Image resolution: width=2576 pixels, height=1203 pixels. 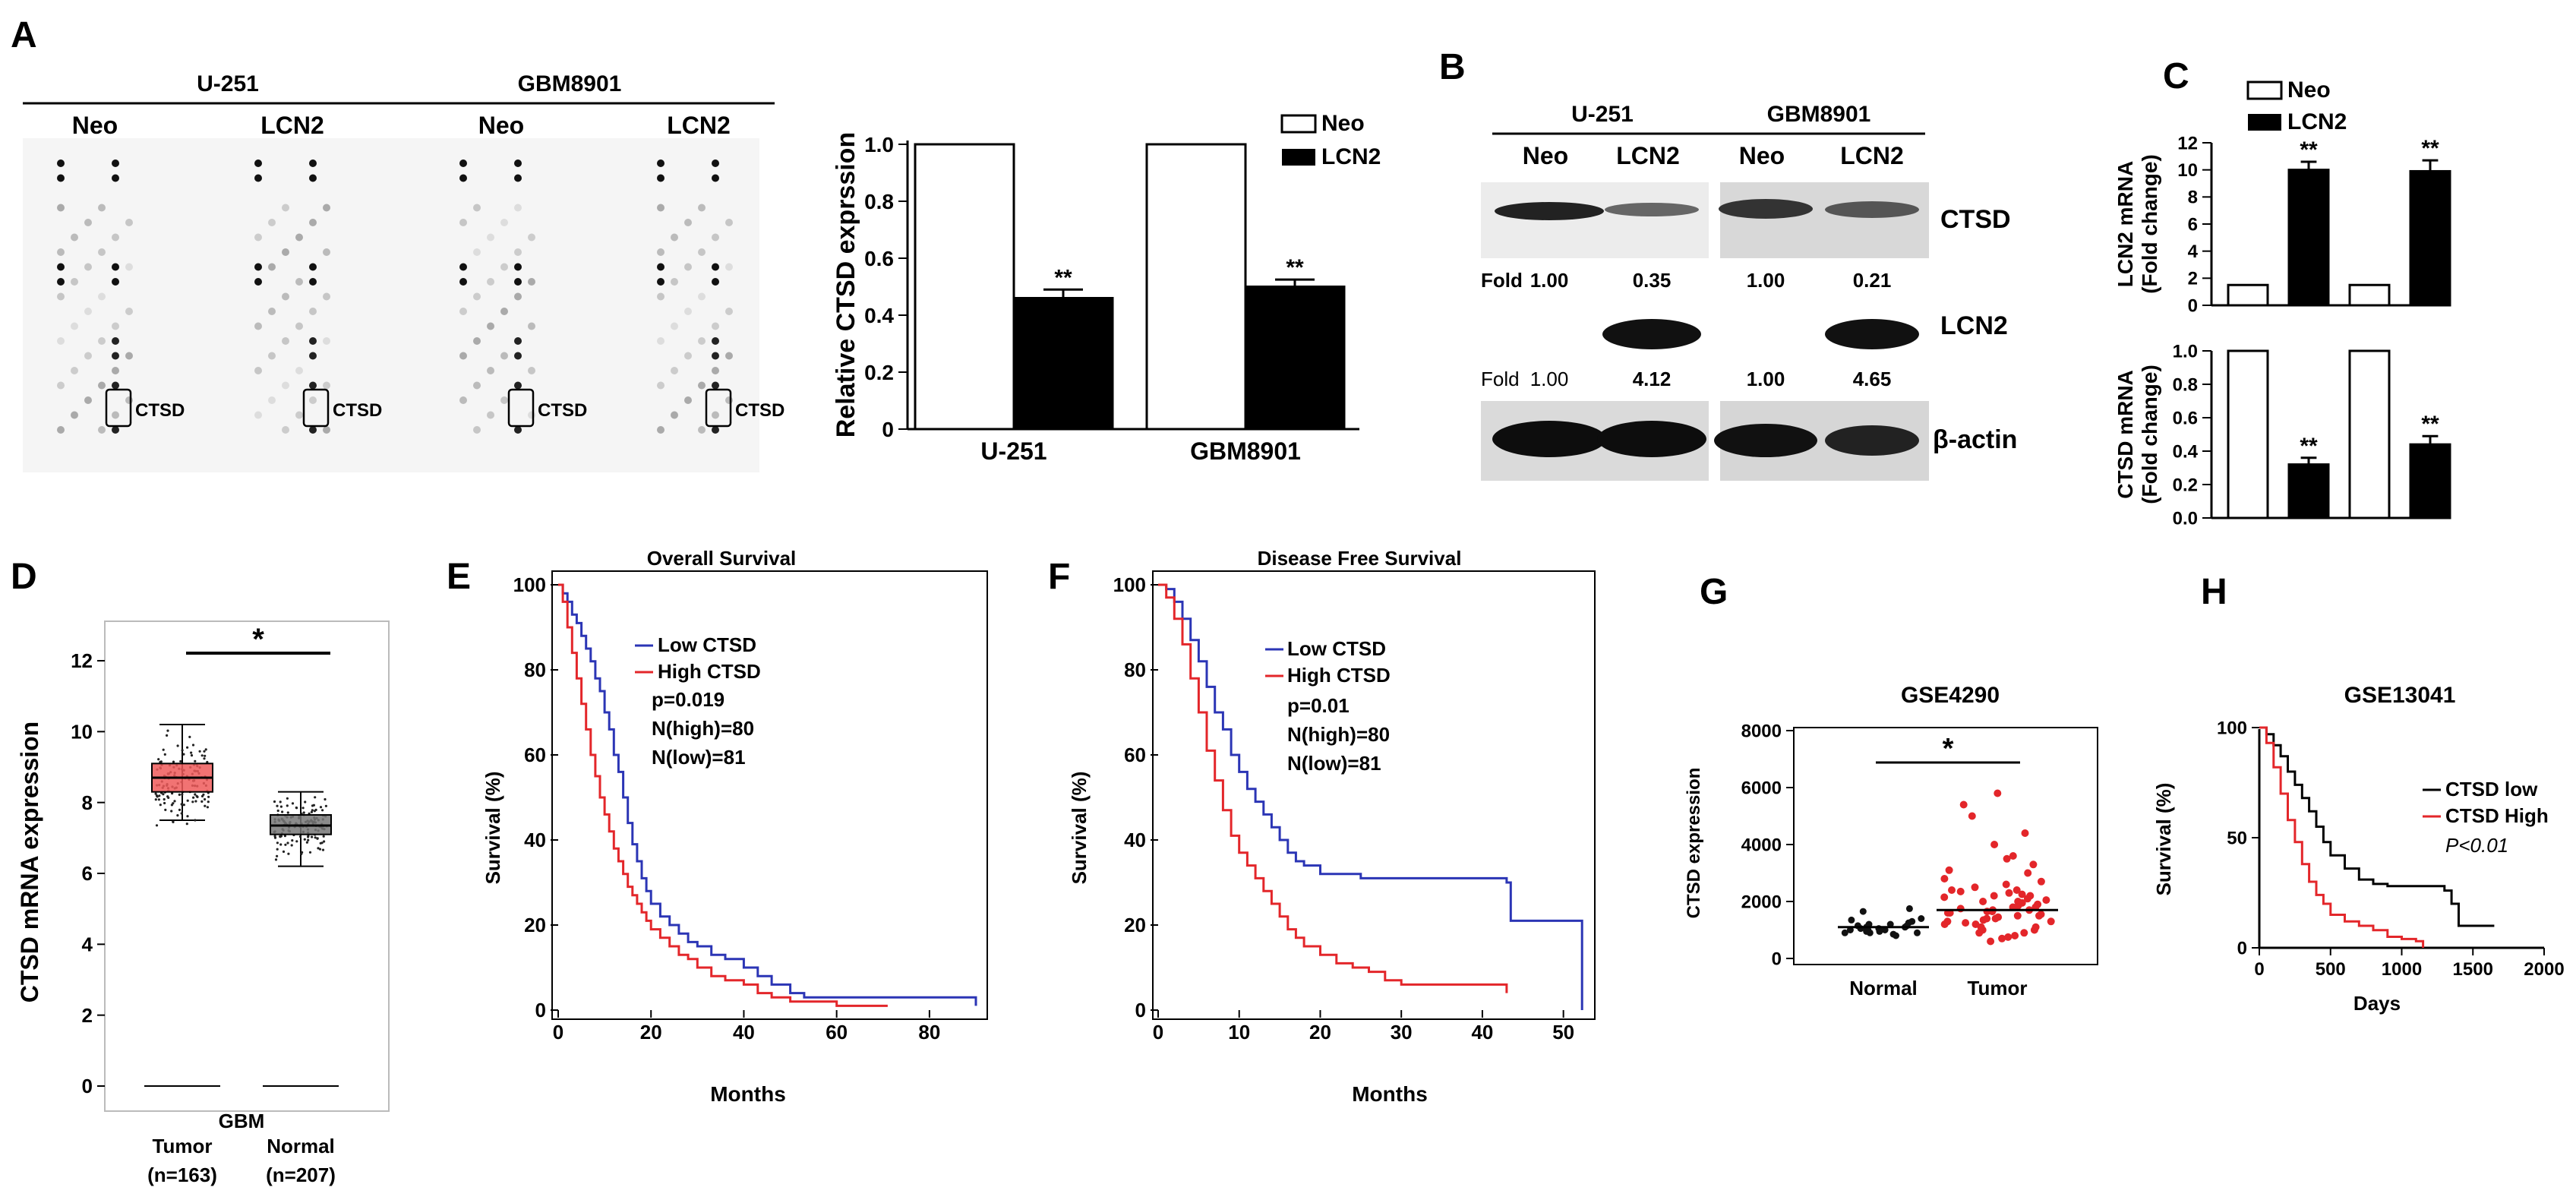 What do you see at coordinates (1653, 280) in the screenshot?
I see `fold-value: 0.35` at bounding box center [1653, 280].